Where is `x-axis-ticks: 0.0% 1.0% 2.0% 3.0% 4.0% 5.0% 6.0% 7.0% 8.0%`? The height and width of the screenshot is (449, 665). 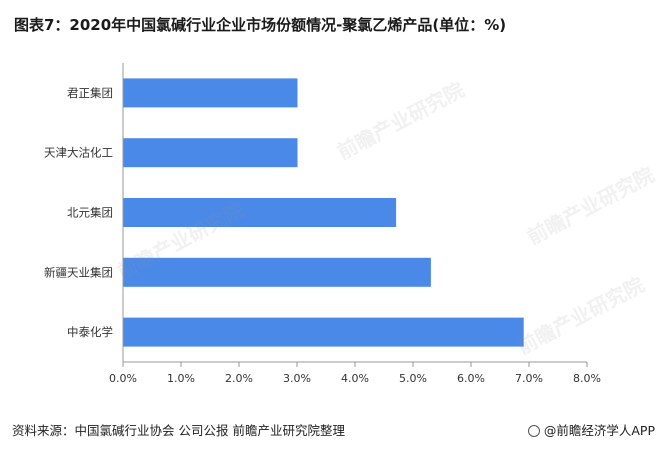 x-axis-ticks: 0.0% 1.0% 2.0% 3.0% 4.0% 5.0% 6.0% 7.0% 8.0% is located at coordinates (355, 373).